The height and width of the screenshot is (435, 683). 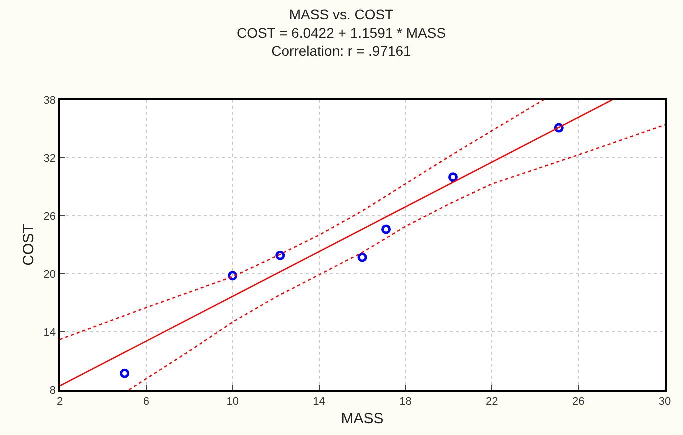 I want to click on y-tick-label: 14, so click(x=50, y=332).